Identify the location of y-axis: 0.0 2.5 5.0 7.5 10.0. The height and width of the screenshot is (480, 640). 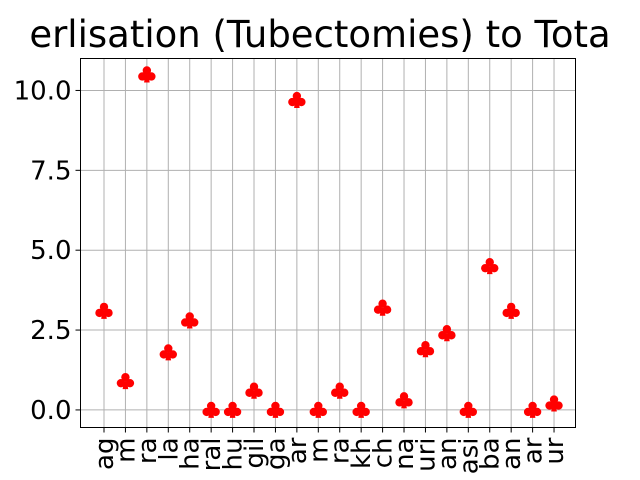
(47, 251).